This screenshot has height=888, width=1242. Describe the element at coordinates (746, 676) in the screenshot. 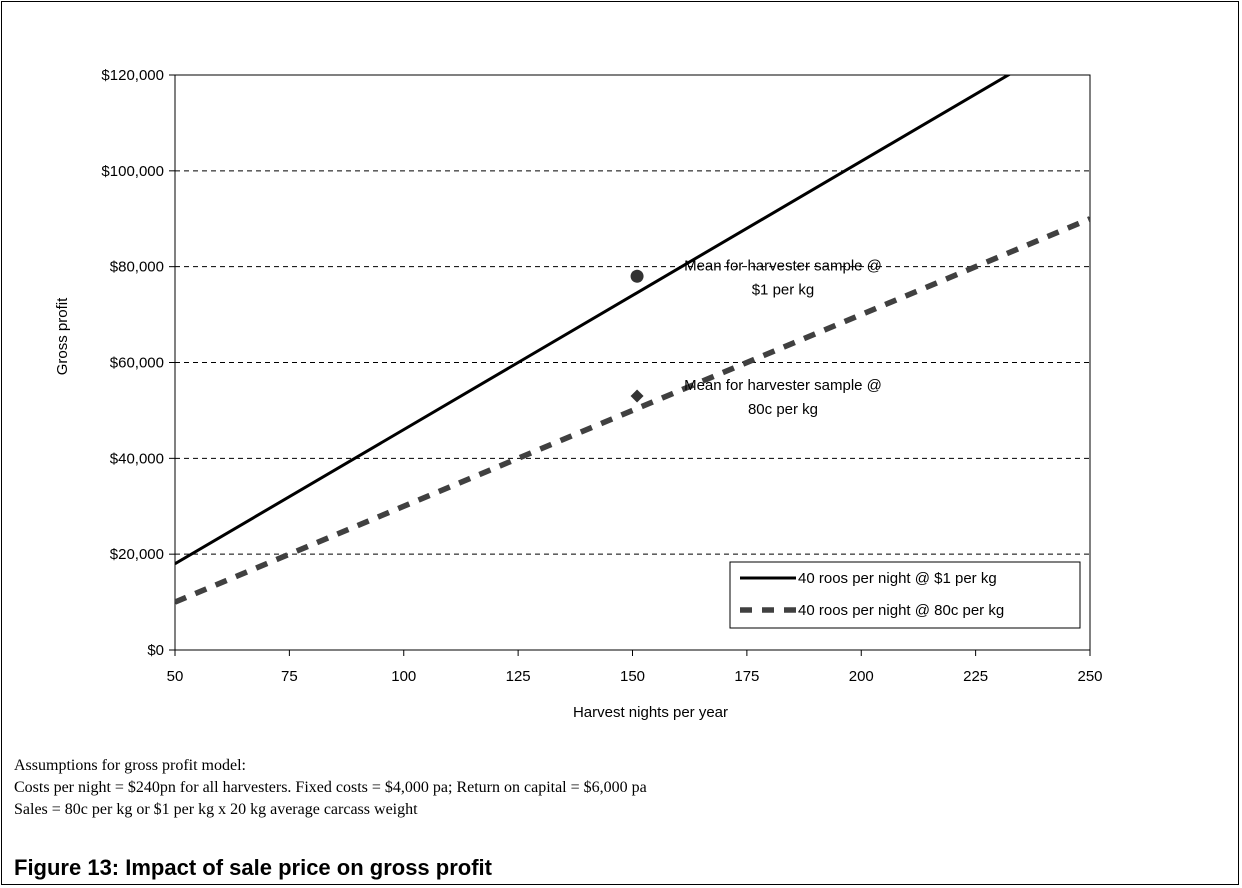

I see `x-tick-label-5: 175` at that location.